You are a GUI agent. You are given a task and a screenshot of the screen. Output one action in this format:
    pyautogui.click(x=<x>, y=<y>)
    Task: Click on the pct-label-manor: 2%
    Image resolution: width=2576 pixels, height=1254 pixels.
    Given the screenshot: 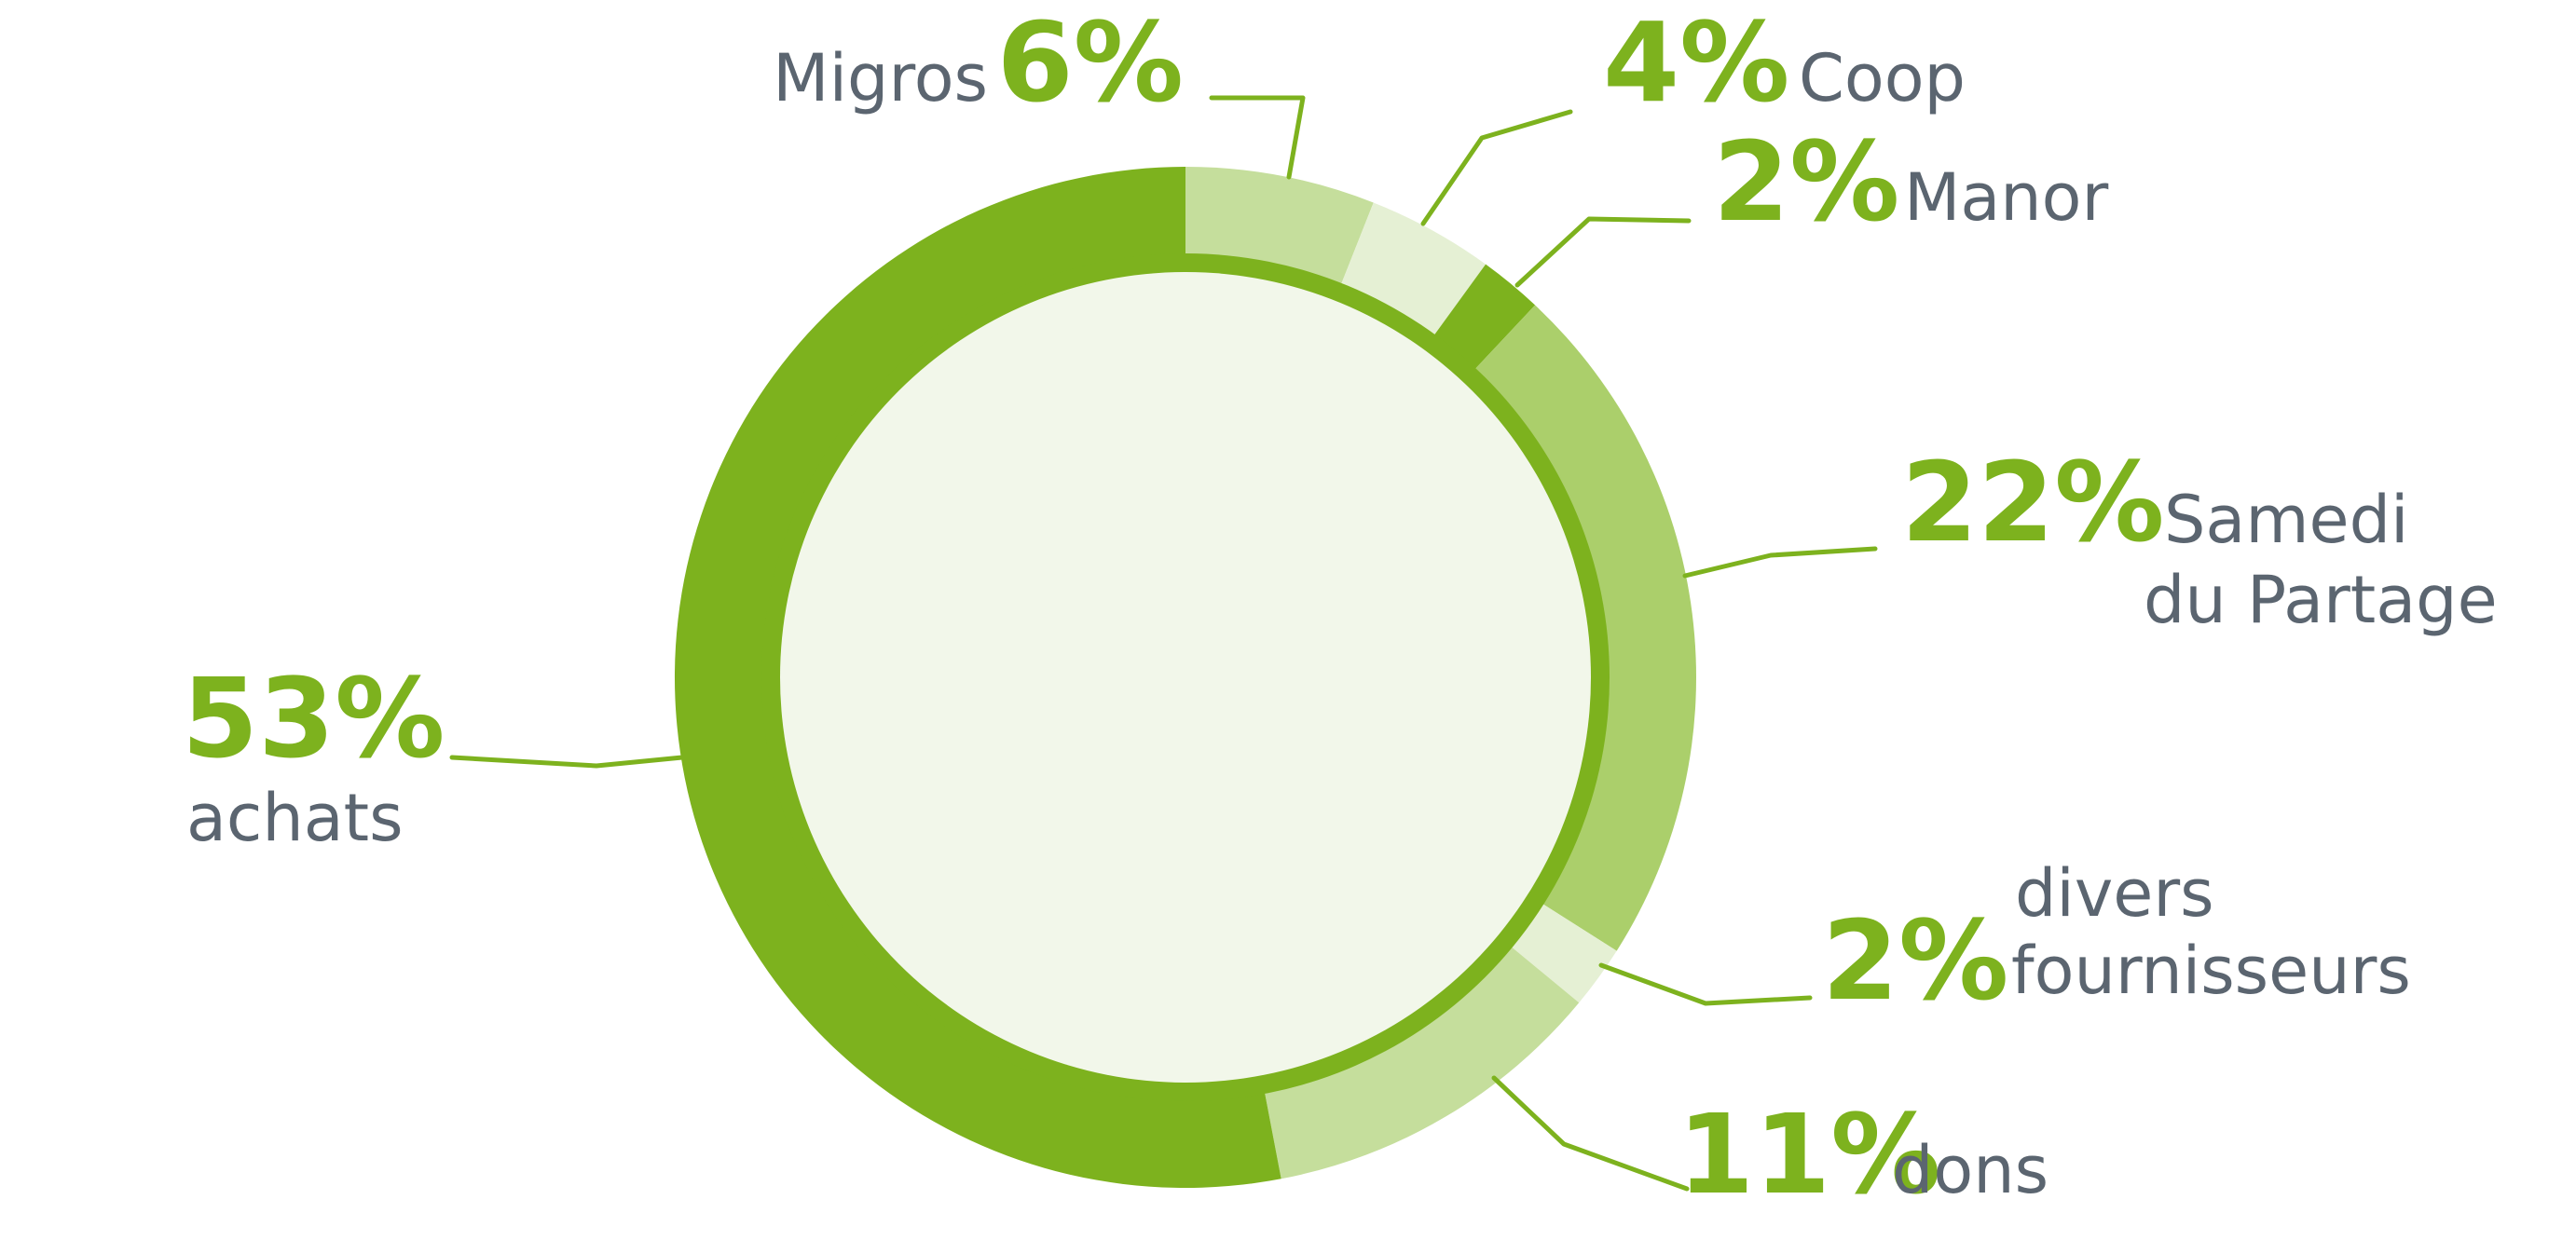 What is the action you would take?
    pyautogui.click(x=1806, y=181)
    